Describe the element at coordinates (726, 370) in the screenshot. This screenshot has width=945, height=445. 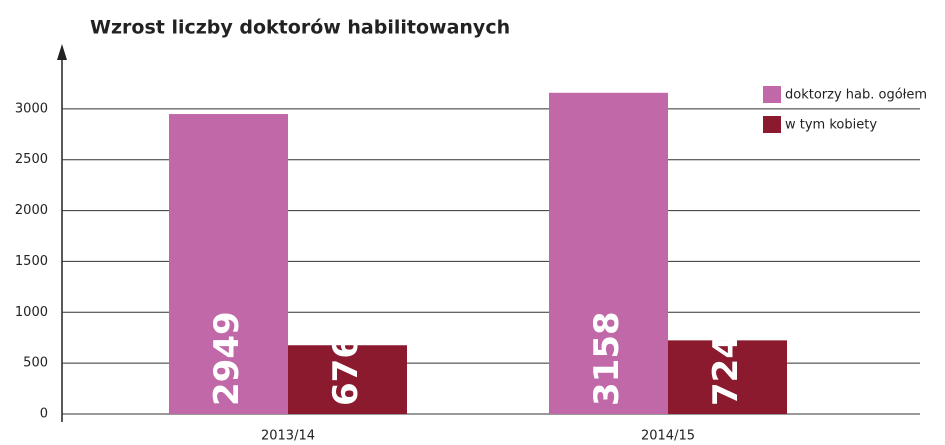
I see `value-label: 724` at that location.